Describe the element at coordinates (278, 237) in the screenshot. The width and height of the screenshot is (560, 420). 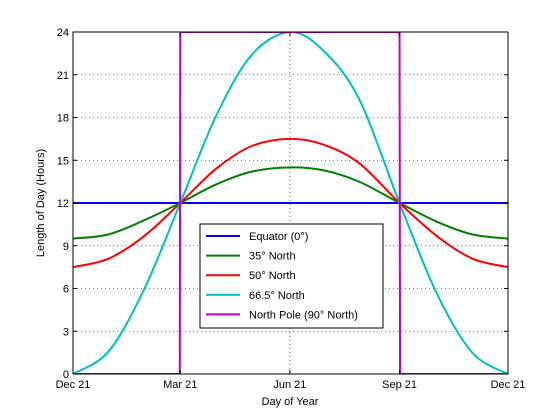
I see `legend-label: Equator (0°)` at that location.